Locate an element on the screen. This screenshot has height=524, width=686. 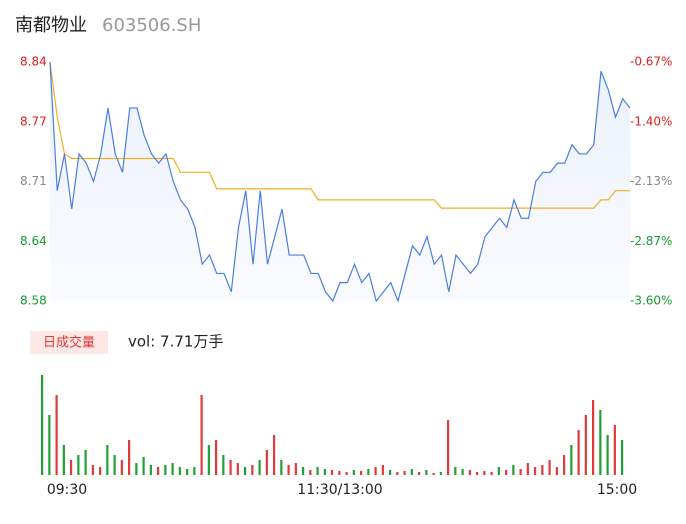
title: 南都物业 is located at coordinates (51, 25).